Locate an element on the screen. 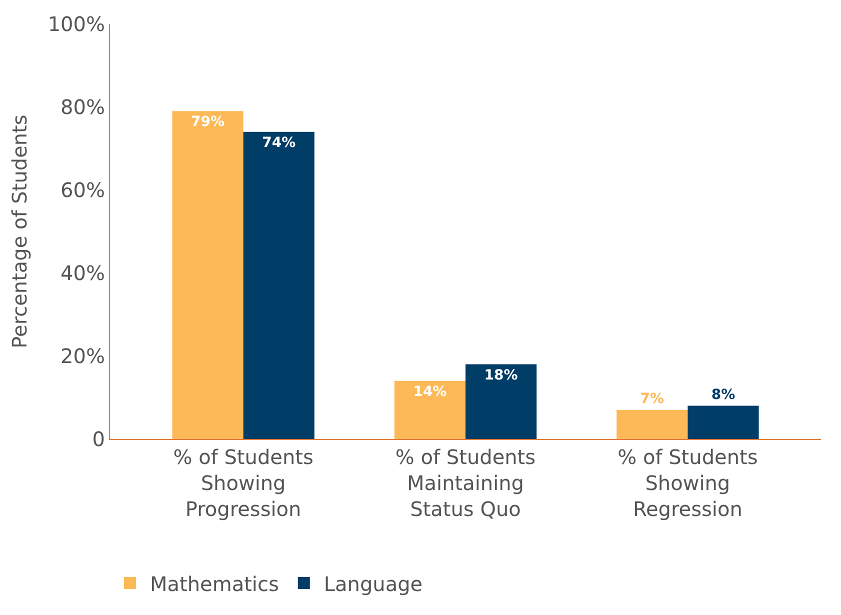 This screenshot has height=615, width=841. data-label: 14% is located at coordinates (430, 392).